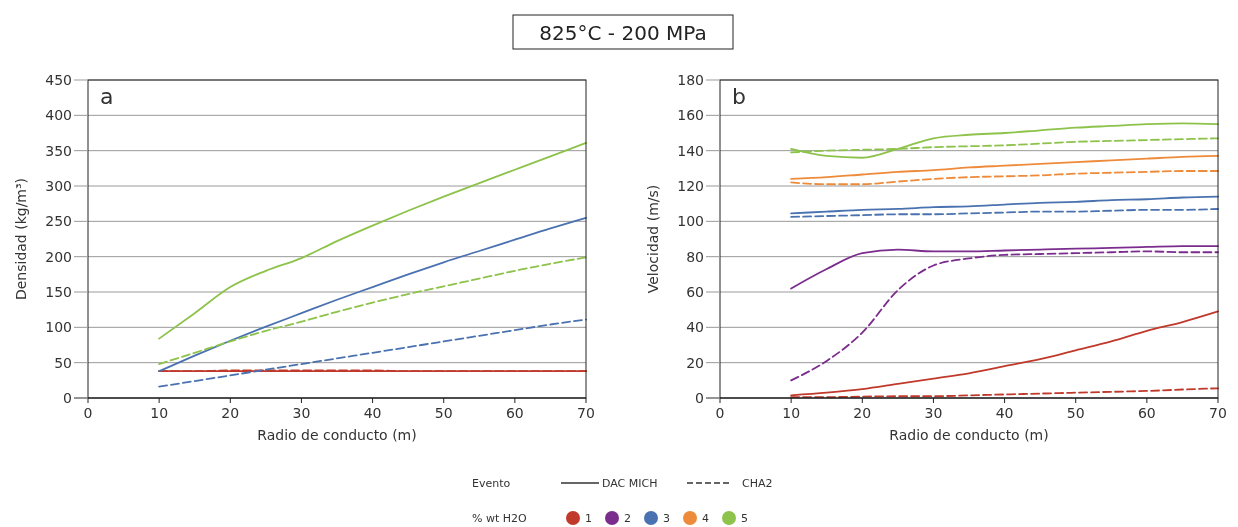 This screenshot has height=527, width=1238. I want to click on legend-label: 1, so click(588, 518).